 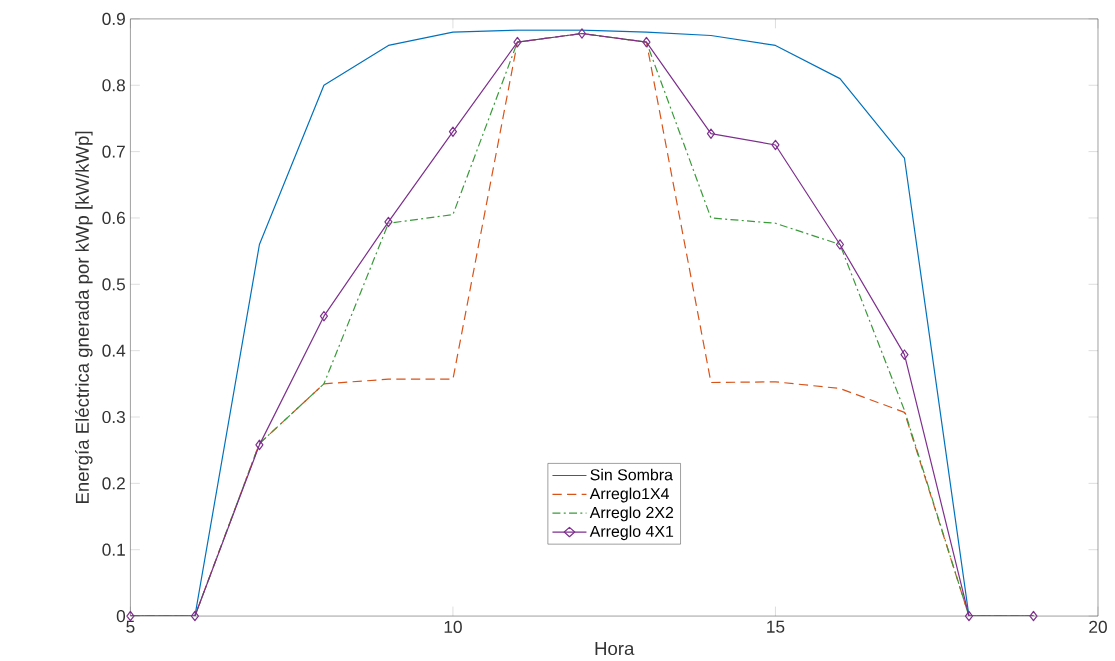 What do you see at coordinates (629, 495) in the screenshot?
I see `legend-label: Arreglo1X4` at bounding box center [629, 495].